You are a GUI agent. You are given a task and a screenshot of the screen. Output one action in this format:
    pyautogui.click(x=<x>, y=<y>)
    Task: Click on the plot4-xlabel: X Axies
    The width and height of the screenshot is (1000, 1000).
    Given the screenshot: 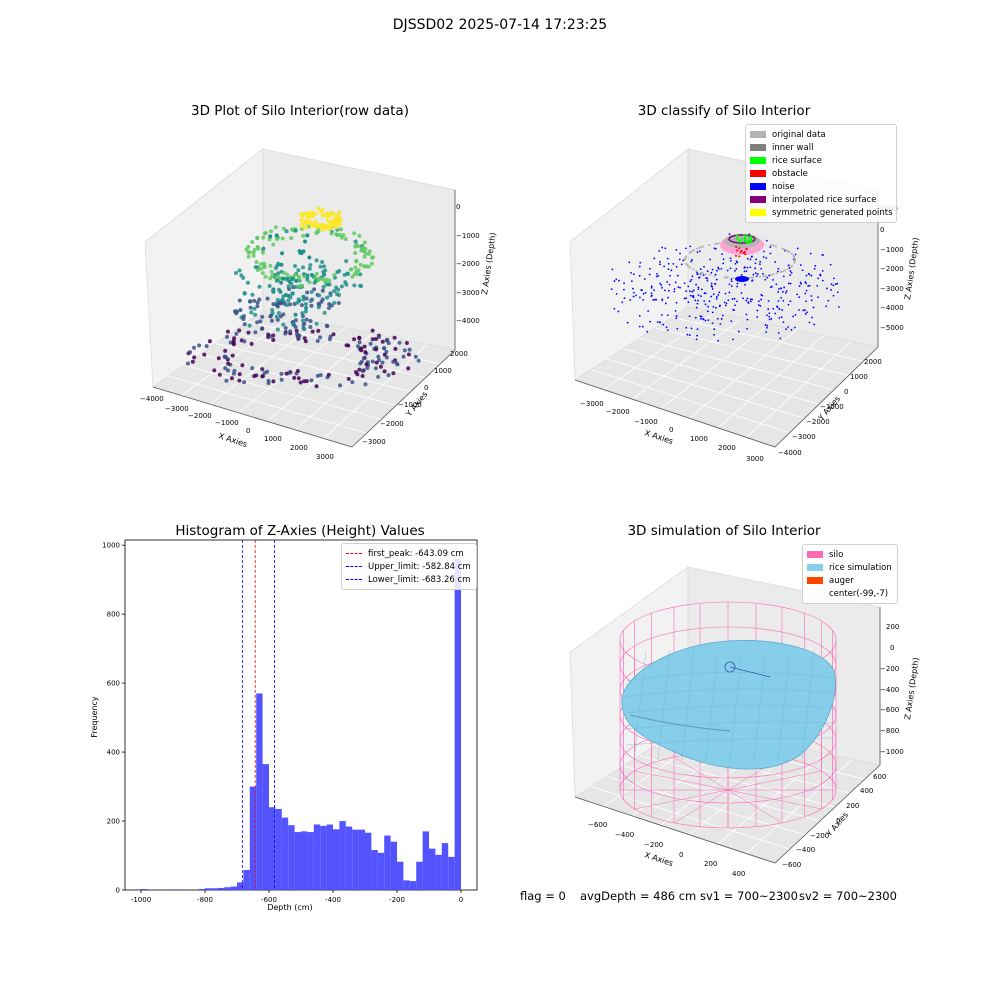 What is the action you would take?
    pyautogui.click(x=658, y=859)
    